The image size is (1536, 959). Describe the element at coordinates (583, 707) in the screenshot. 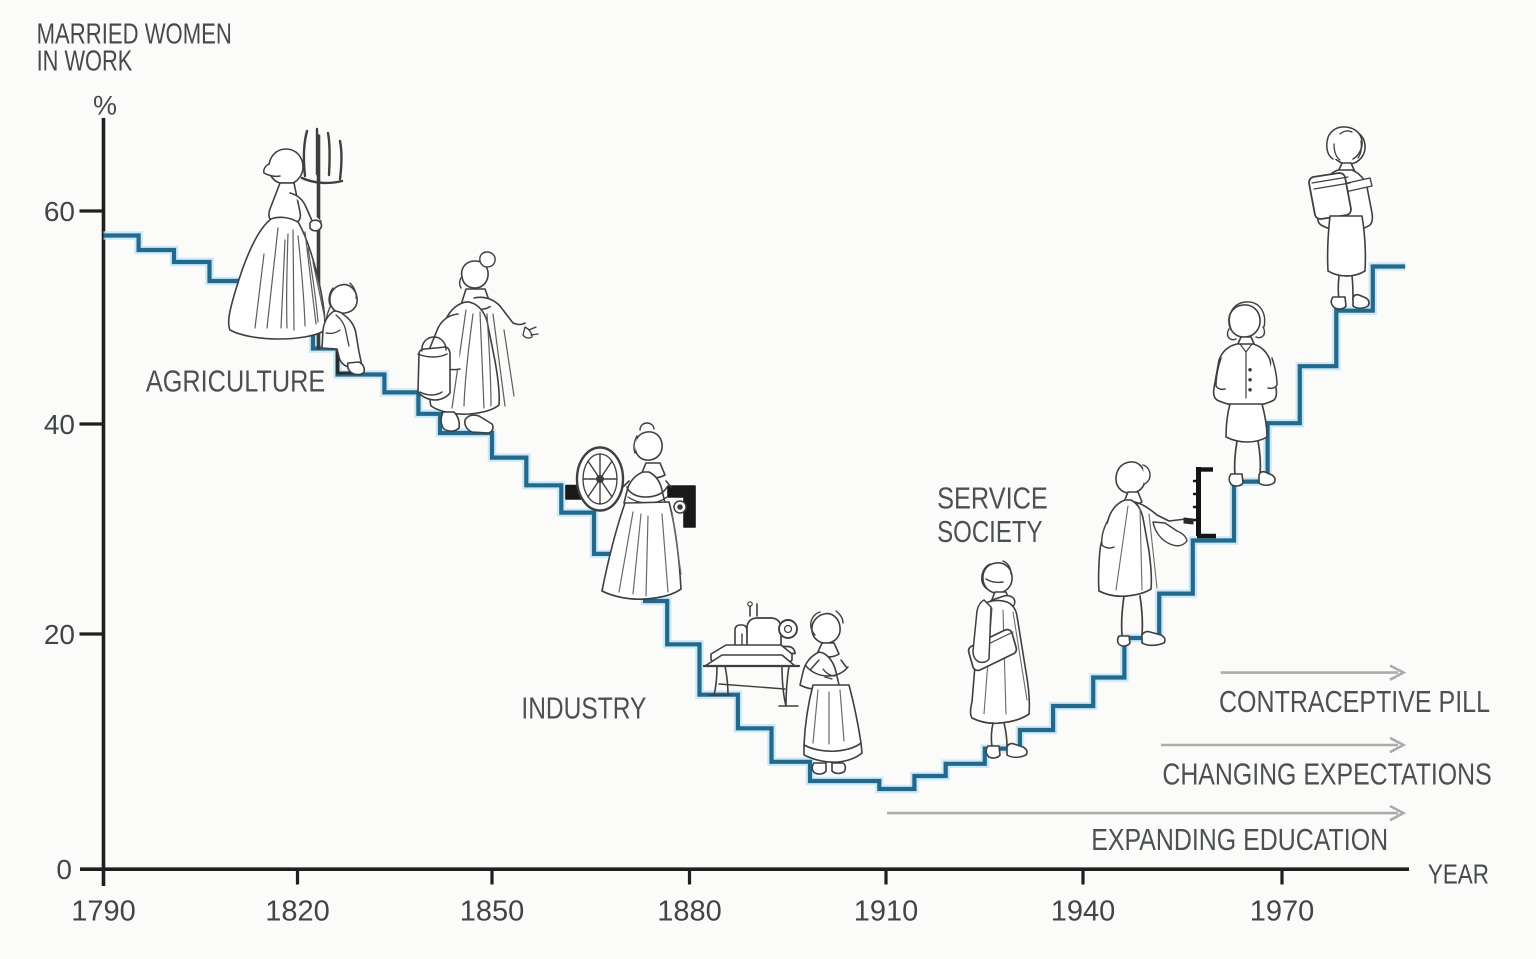

I see `svg-text: INDUSTRY` at that location.